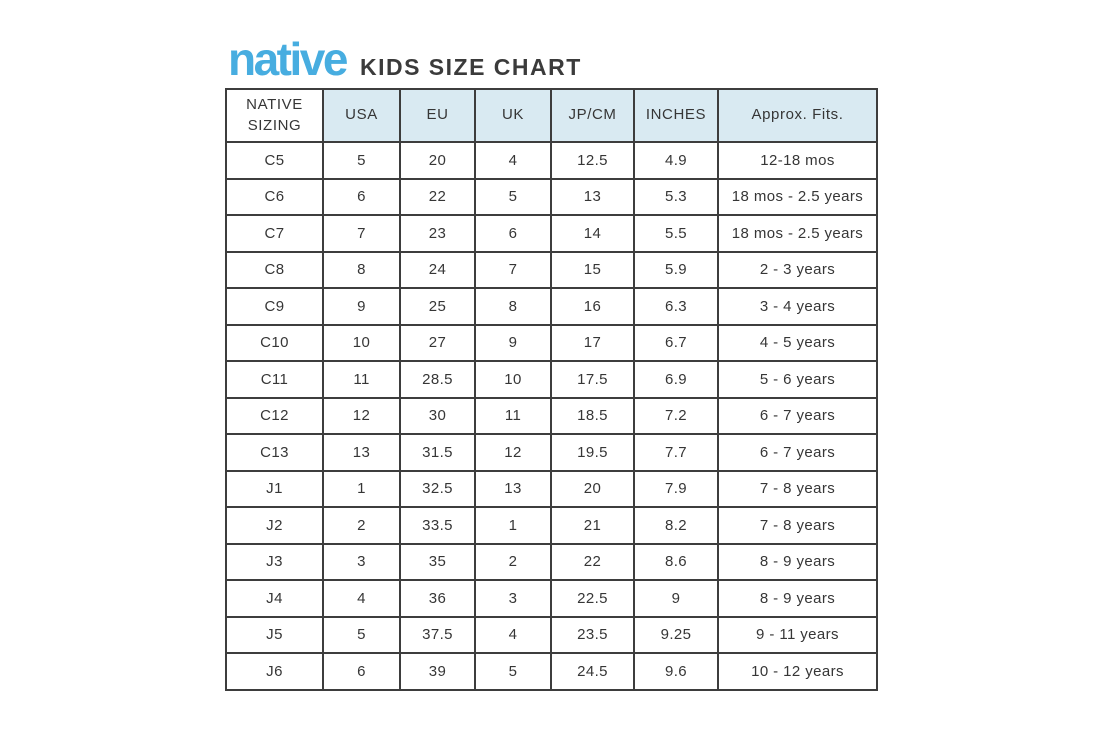 This screenshot has width=1100, height=737. What do you see at coordinates (274, 160) in the screenshot?
I see `cell: C5` at bounding box center [274, 160].